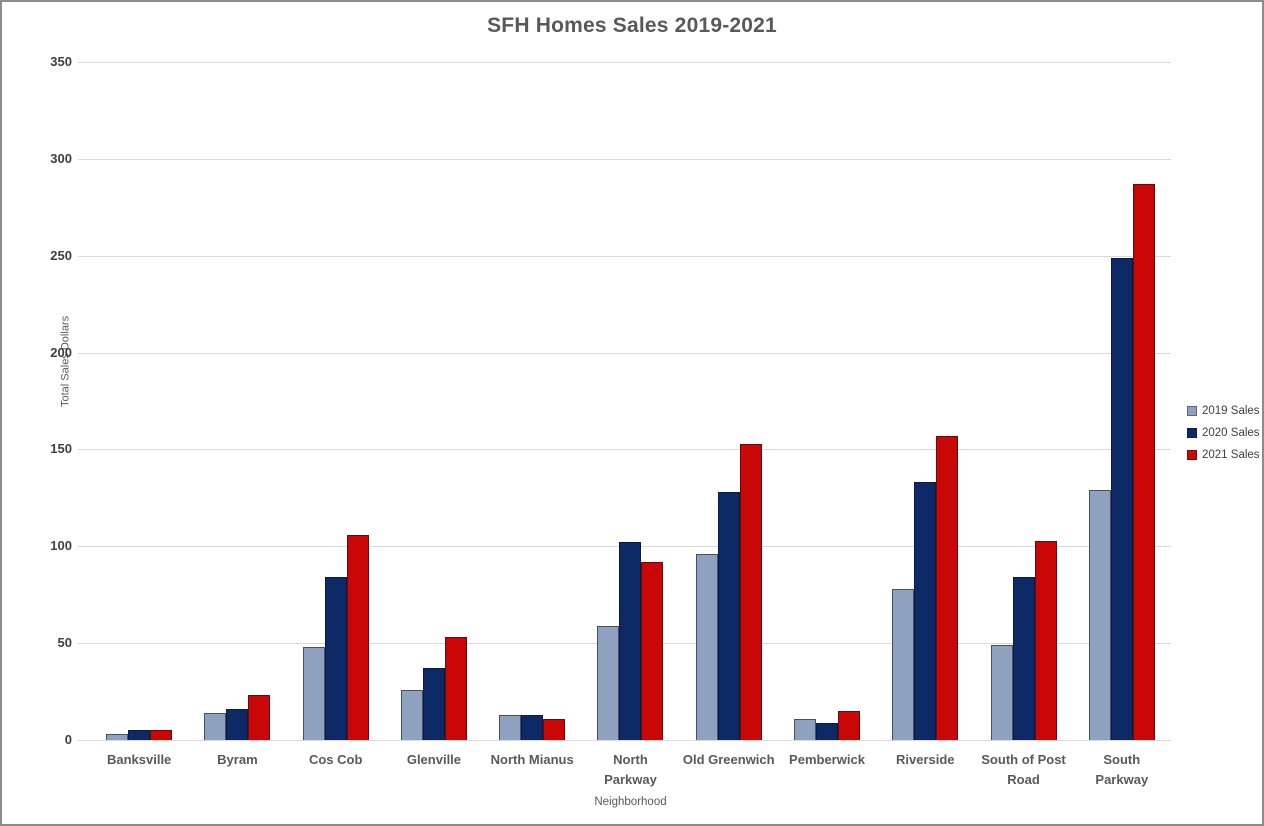  I want to click on bar-2020-sales-old-greenwich, so click(728, 616).